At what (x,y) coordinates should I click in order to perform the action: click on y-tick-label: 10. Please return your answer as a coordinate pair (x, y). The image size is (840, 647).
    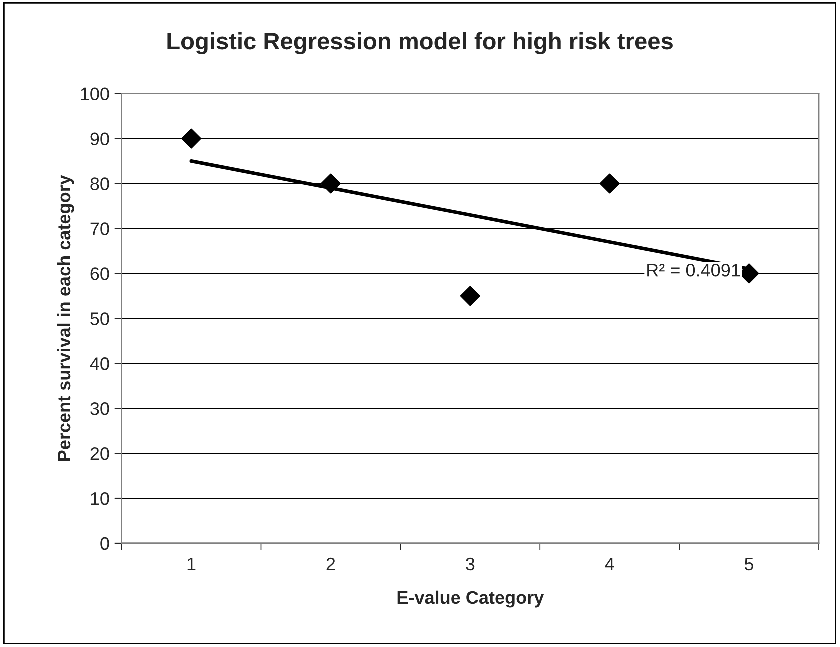
    Looking at the image, I should click on (100, 499).